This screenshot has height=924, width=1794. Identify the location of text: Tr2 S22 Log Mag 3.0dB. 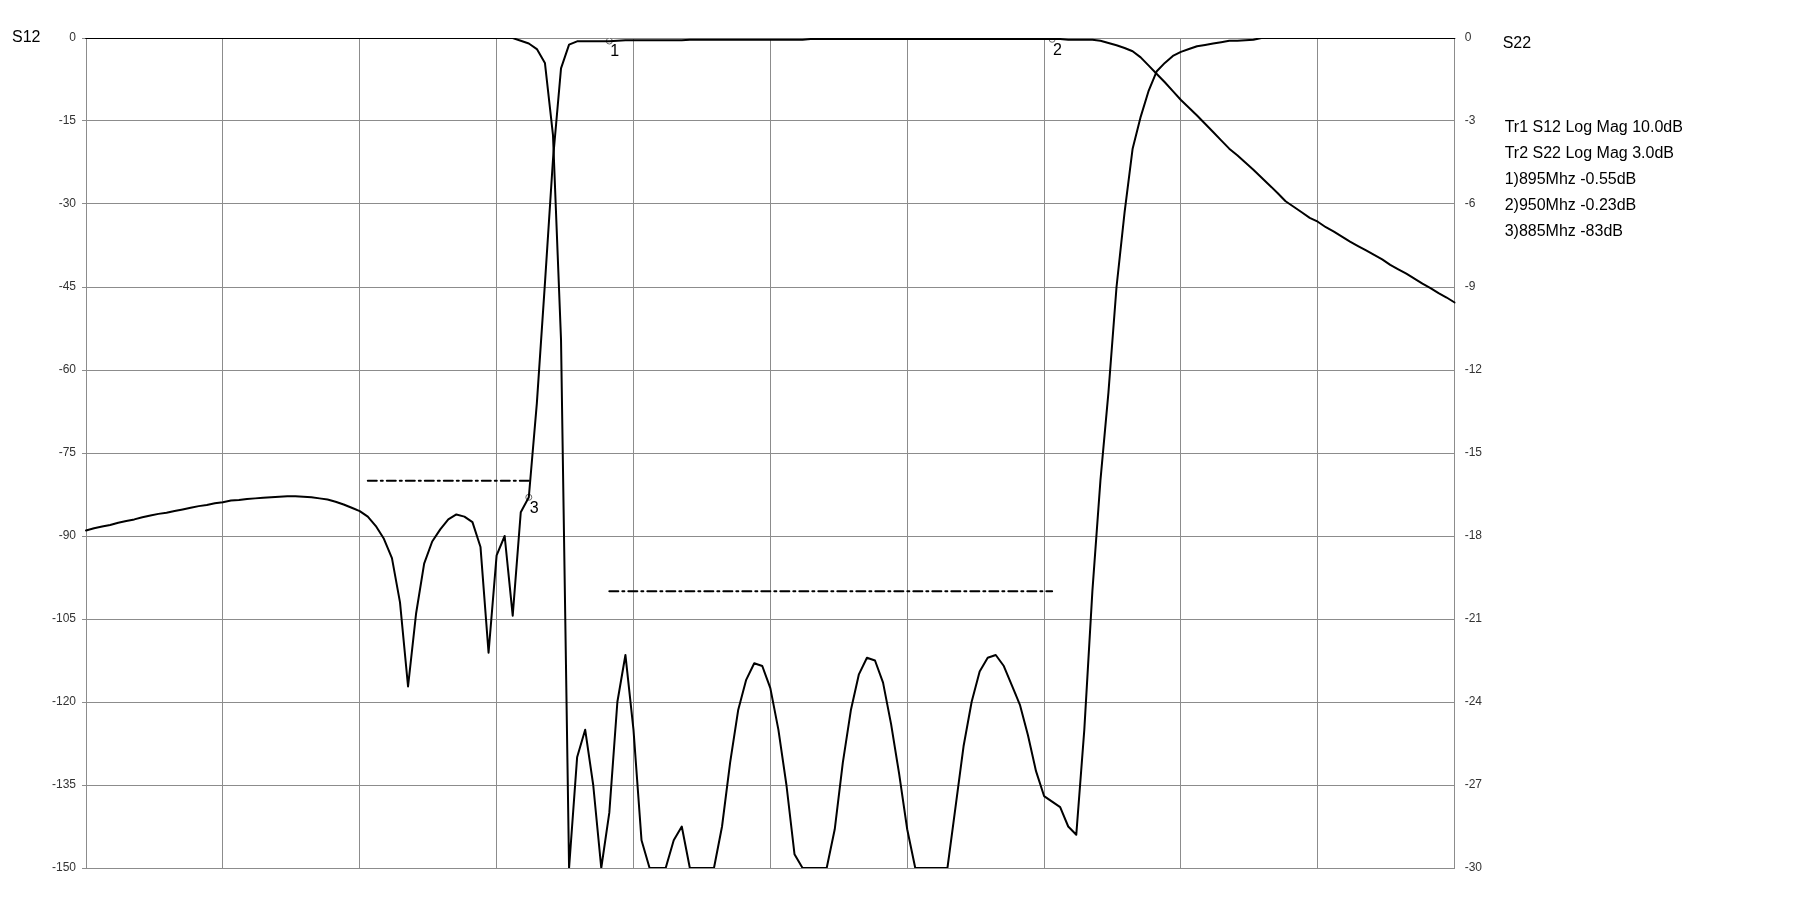
(1589, 153).